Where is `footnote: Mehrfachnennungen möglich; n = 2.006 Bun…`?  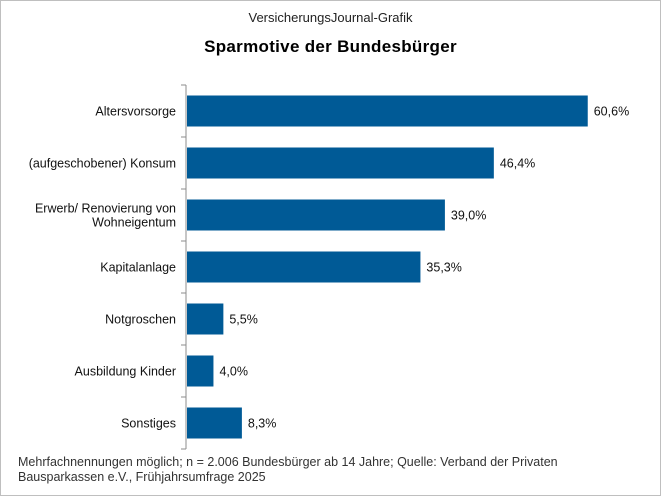
footnote: Mehrfachnennungen möglich; n = 2.006 Bun… is located at coordinates (328, 470).